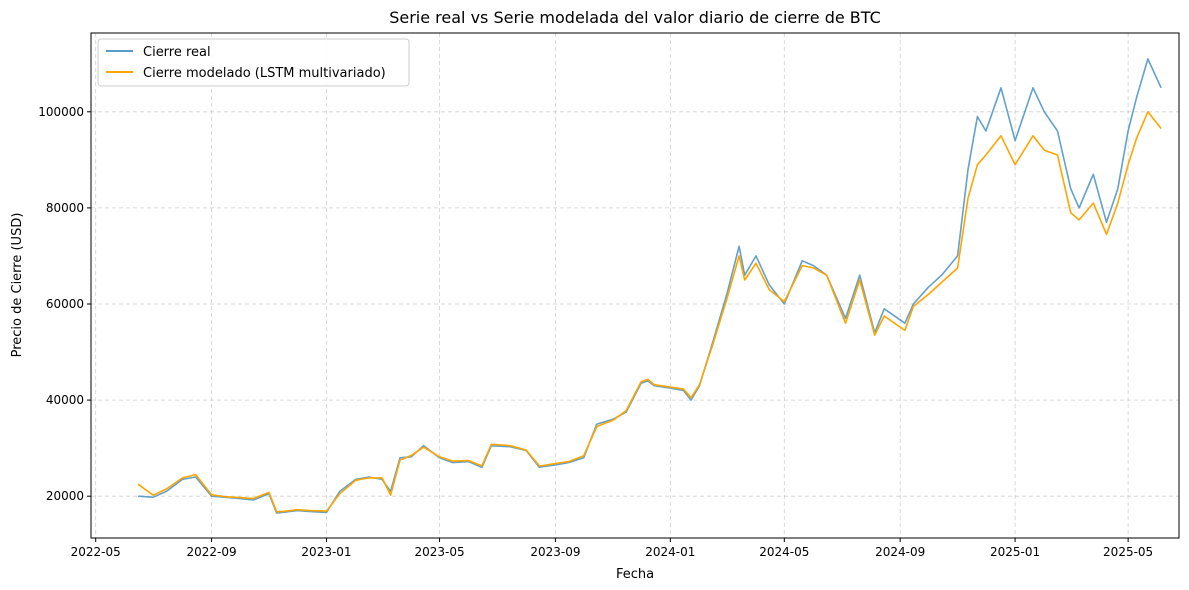  Describe the element at coordinates (65, 496) in the screenshot. I see `y-tick-label: 20000` at that location.